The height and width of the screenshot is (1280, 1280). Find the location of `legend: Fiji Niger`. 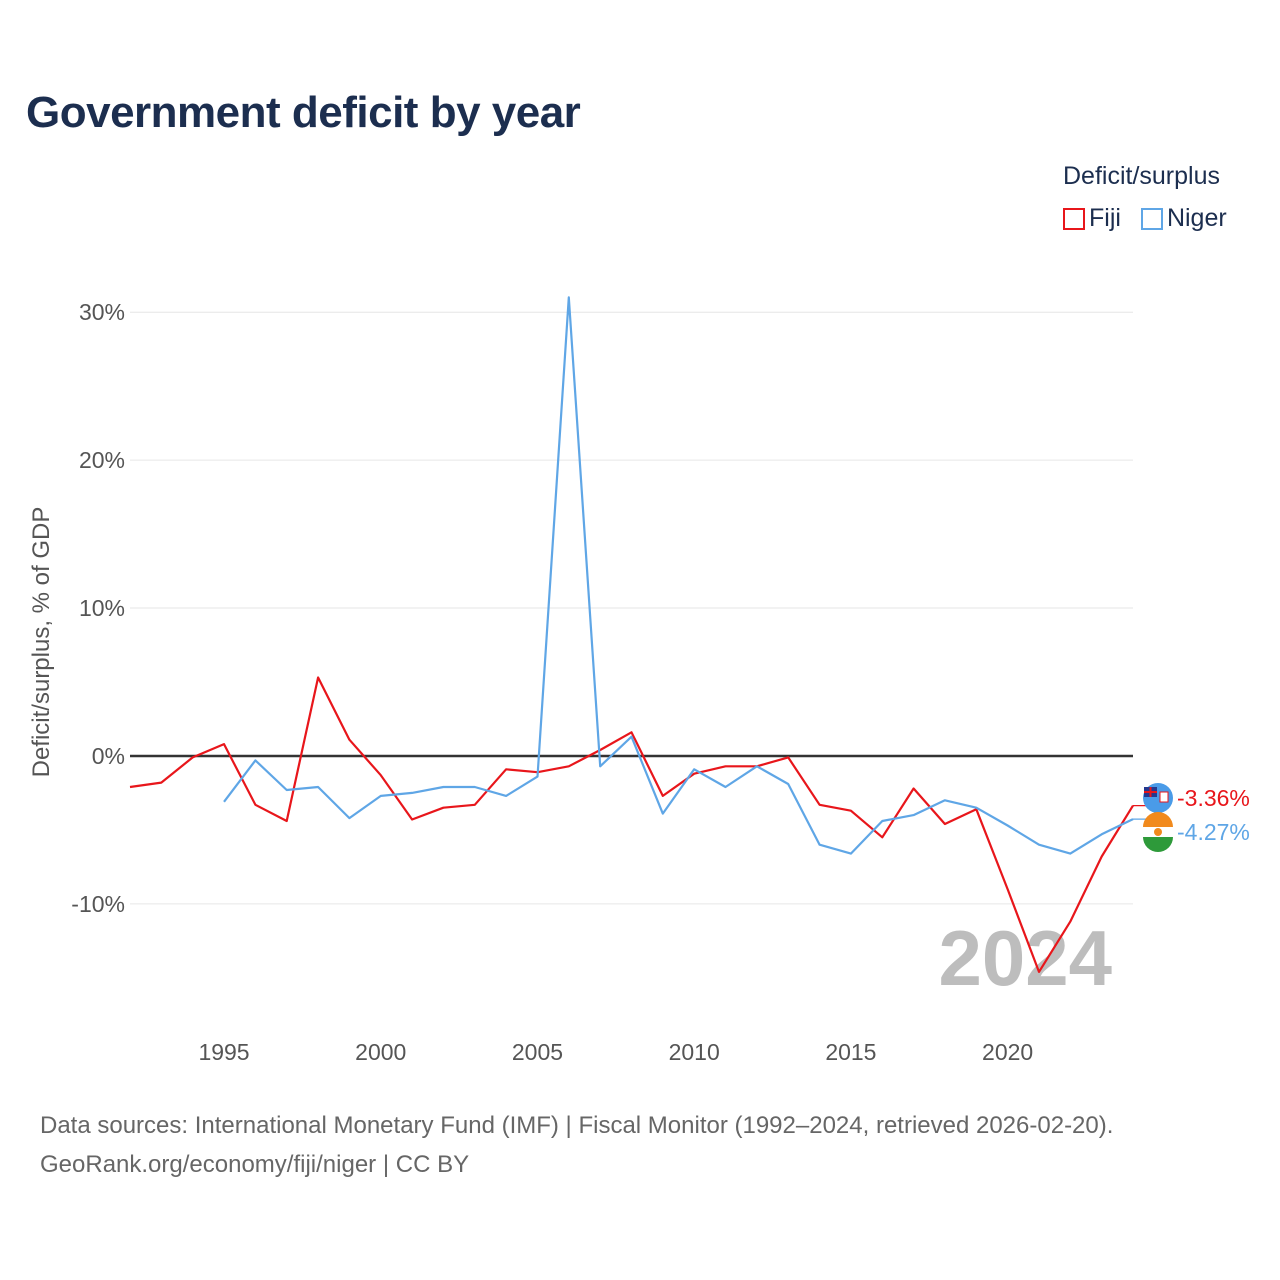

legend: Fiji Niger is located at coordinates (1145, 218).